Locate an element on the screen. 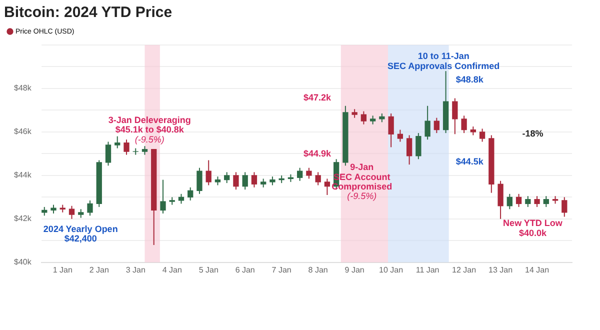 The width and height of the screenshot is (600, 330). annotation: $48.8k is located at coordinates (470, 79).